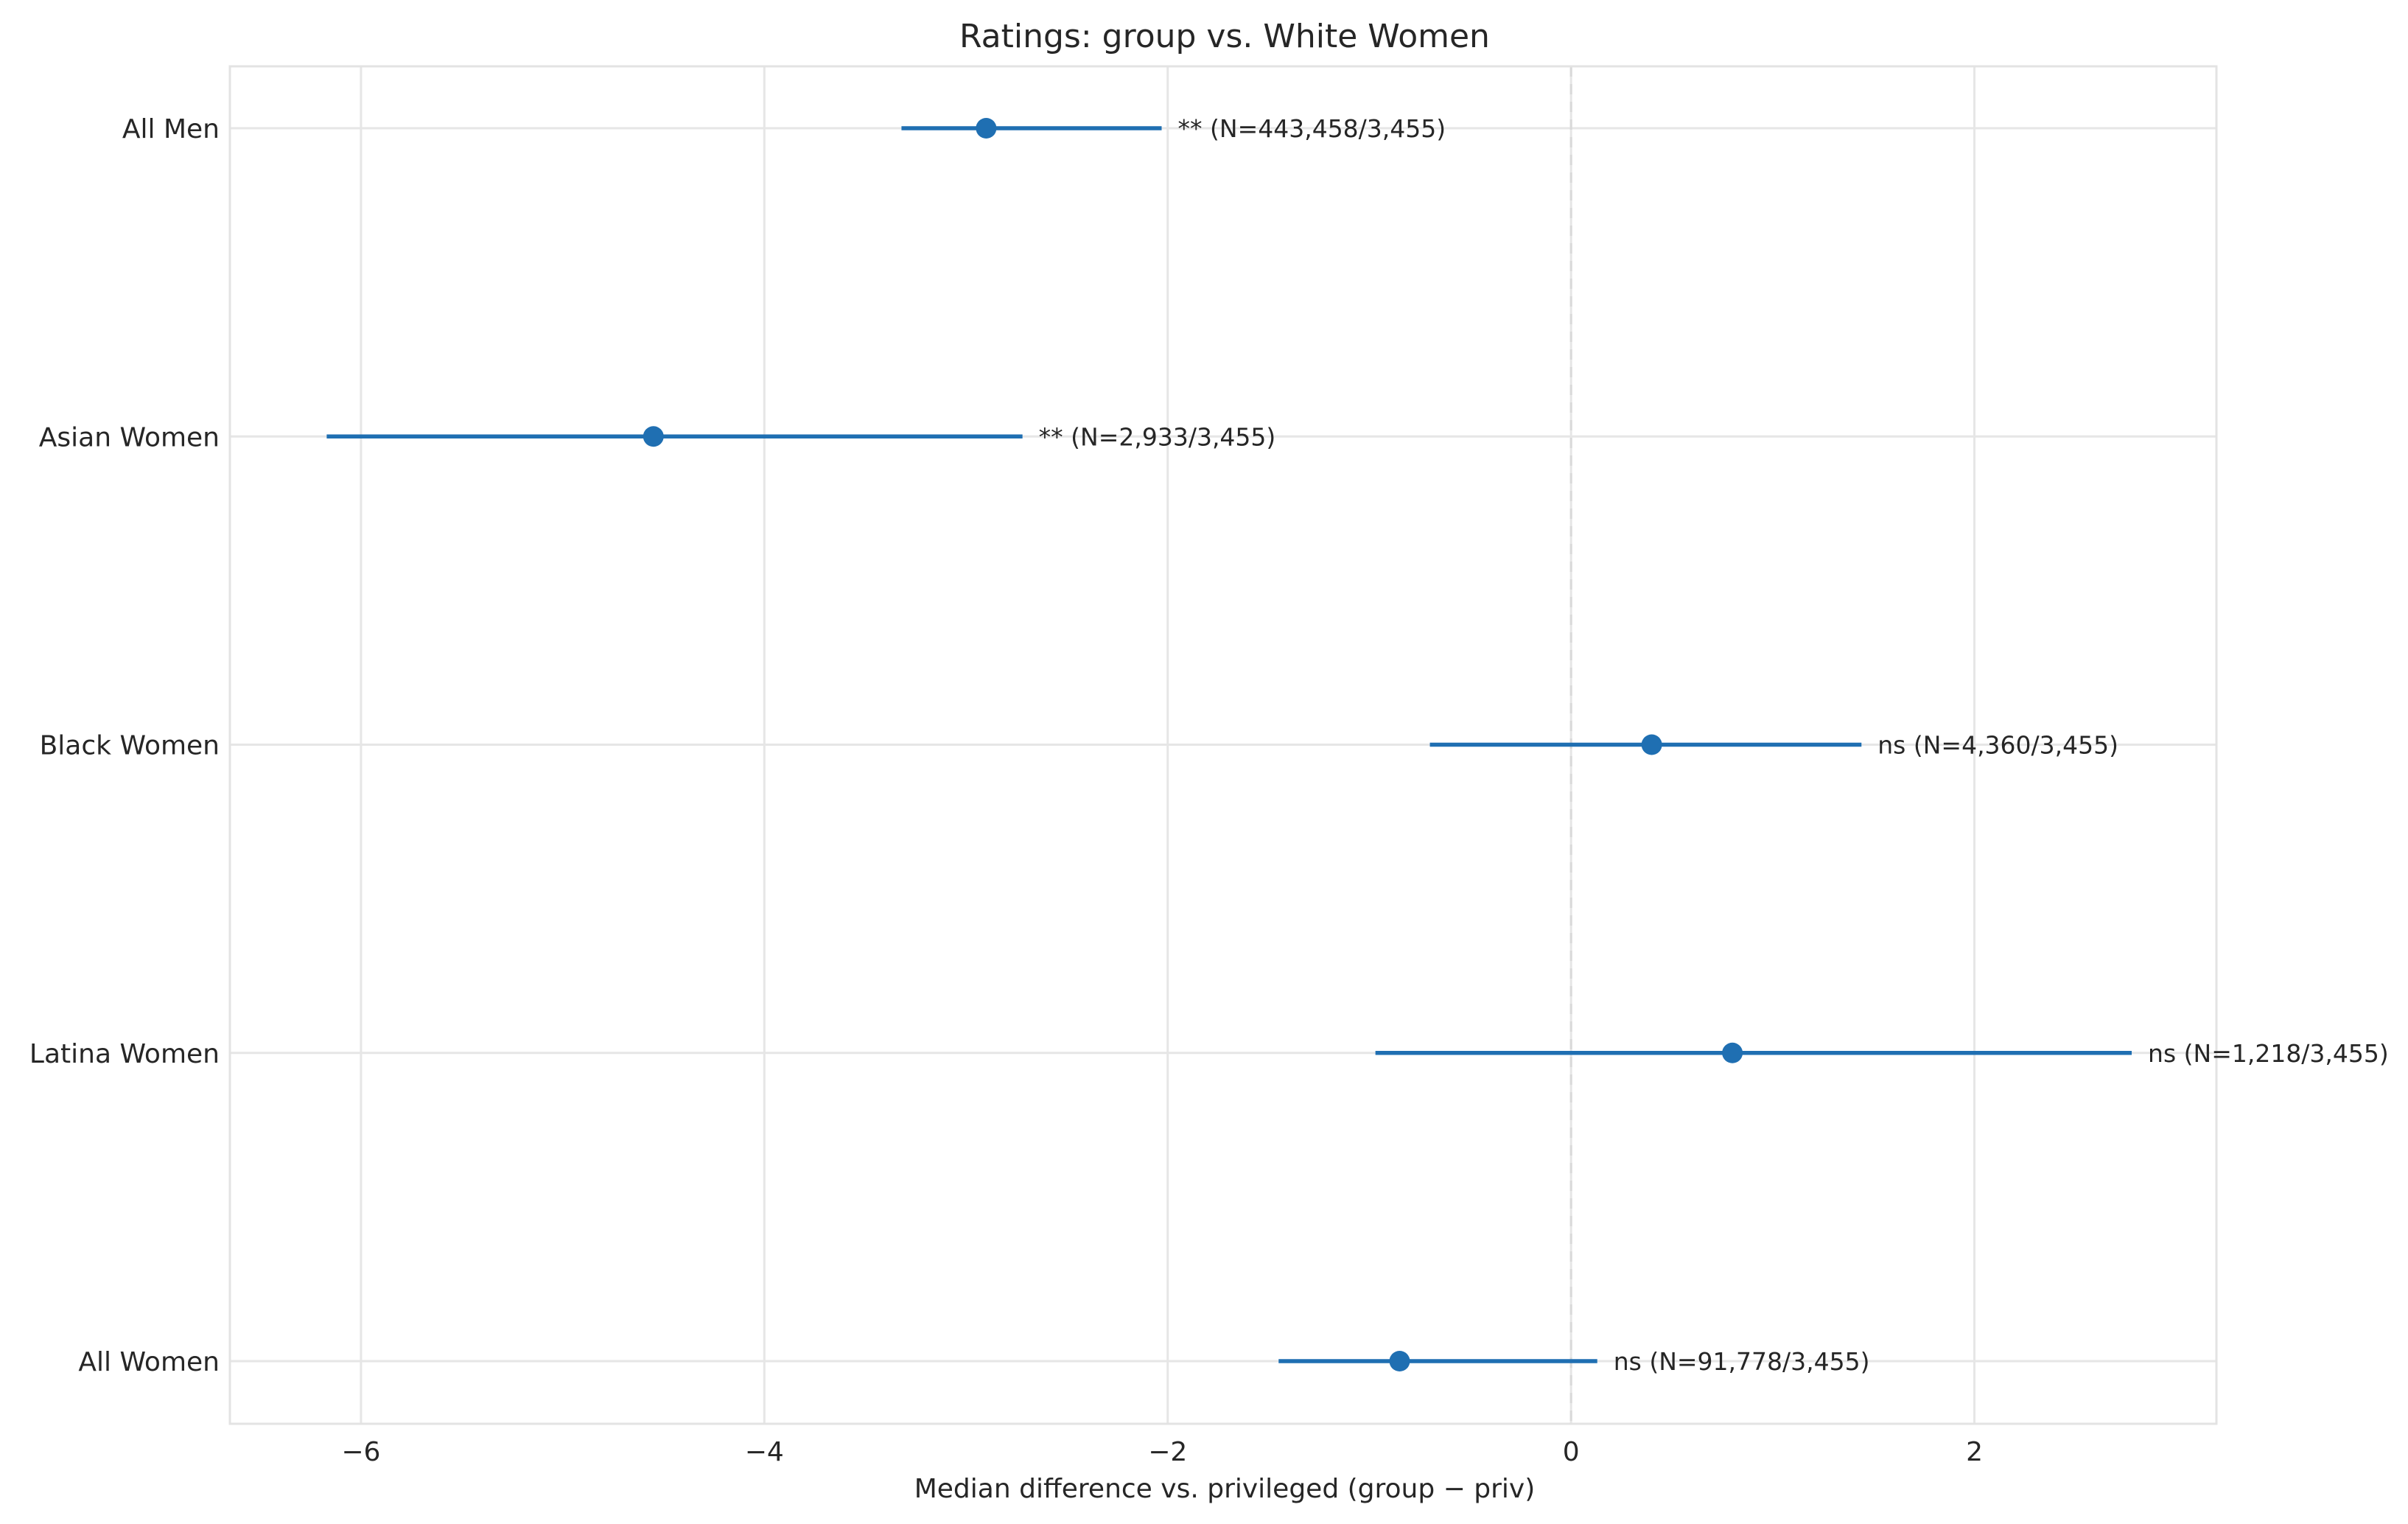 The image size is (2408, 1524). What do you see at coordinates (1312, 128) in the screenshot?
I see `point-annotation: ** (N=443,458/3,455)` at bounding box center [1312, 128].